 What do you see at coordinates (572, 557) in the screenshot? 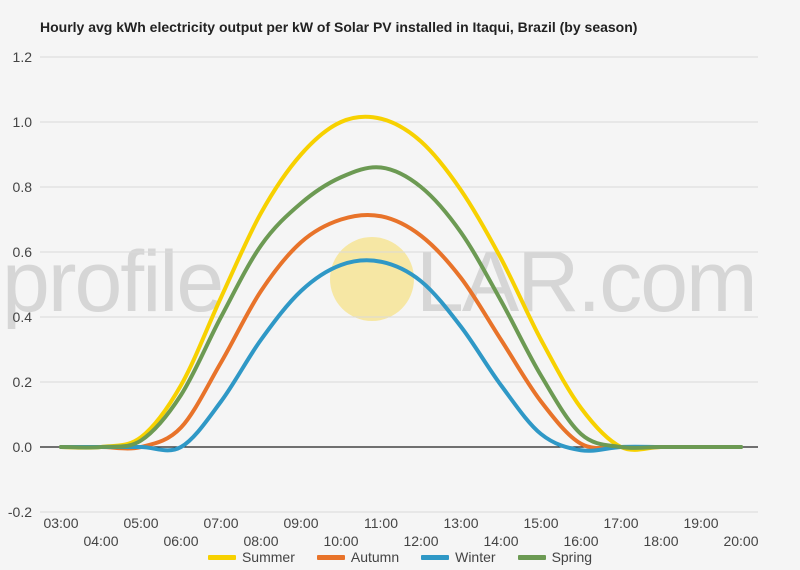
I see `legend-label: Spring` at bounding box center [572, 557].